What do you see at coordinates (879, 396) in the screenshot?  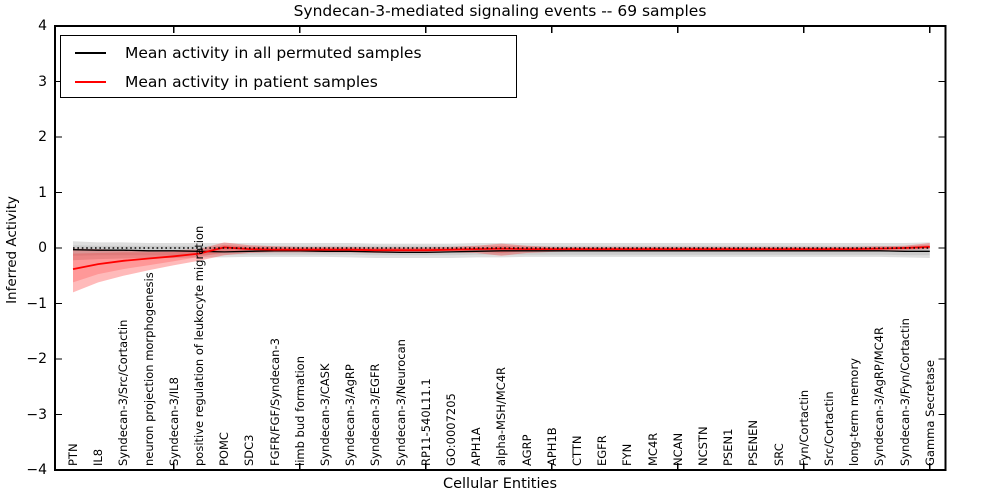 I see `x-category-label: Syndecan-3/AgRP/MC4R` at bounding box center [879, 396].